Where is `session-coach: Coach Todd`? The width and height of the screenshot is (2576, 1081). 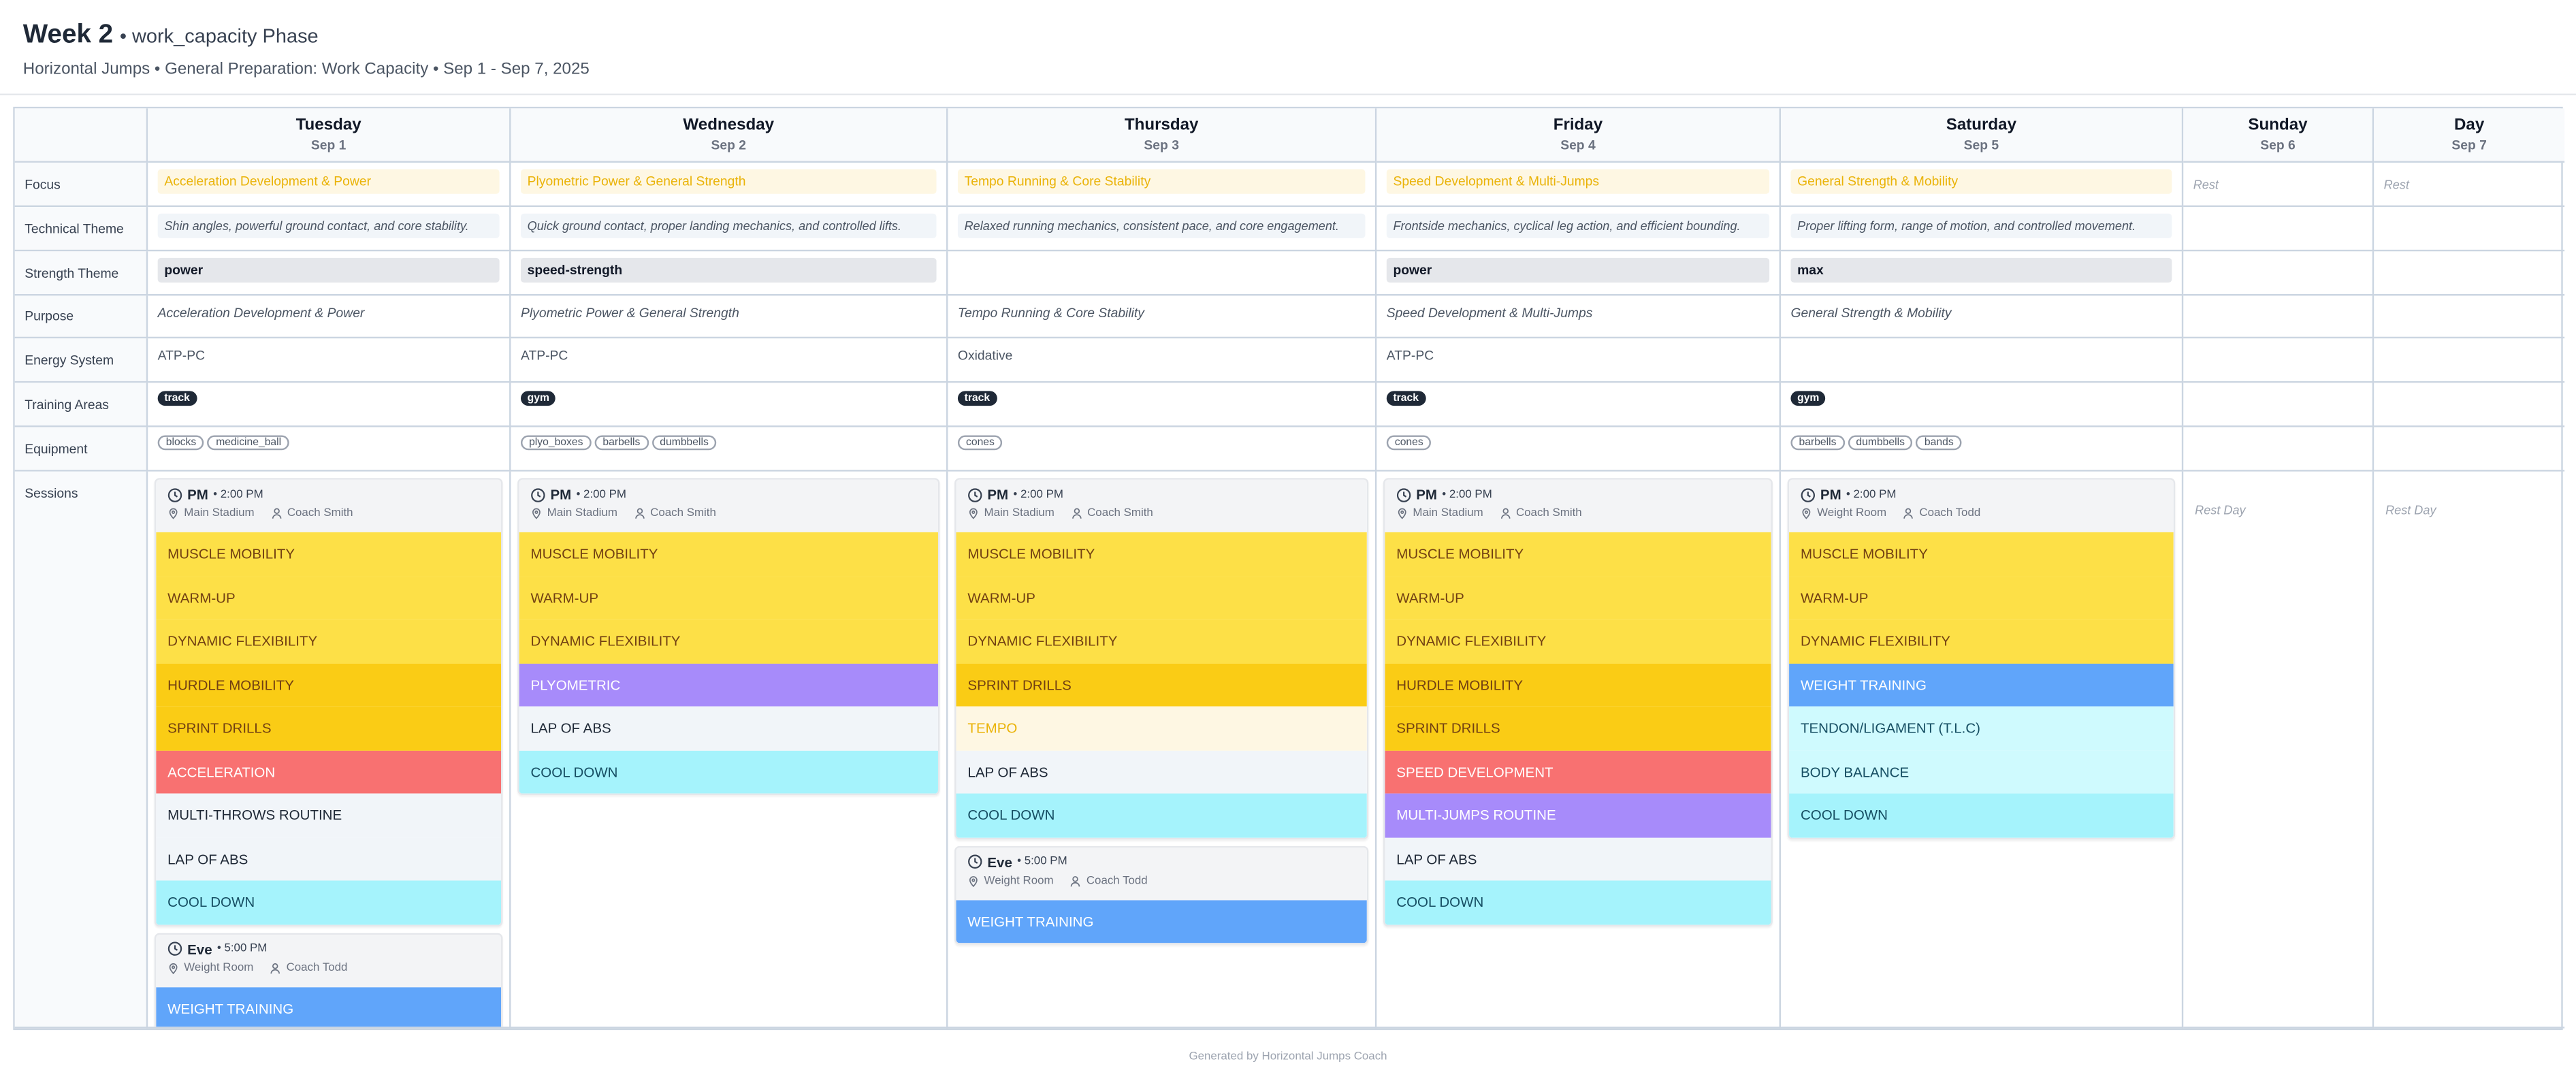
session-coach: Coach Todd is located at coordinates (317, 967).